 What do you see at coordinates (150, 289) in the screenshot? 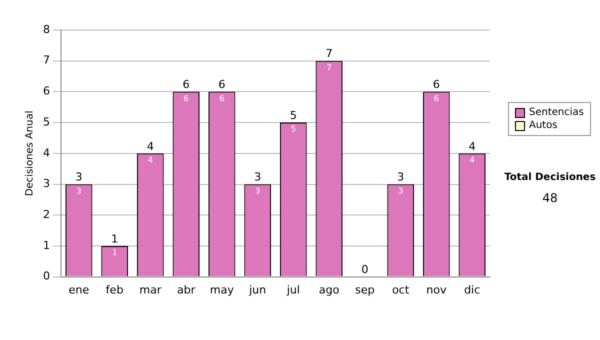
I see `x-tick-label: mar` at bounding box center [150, 289].